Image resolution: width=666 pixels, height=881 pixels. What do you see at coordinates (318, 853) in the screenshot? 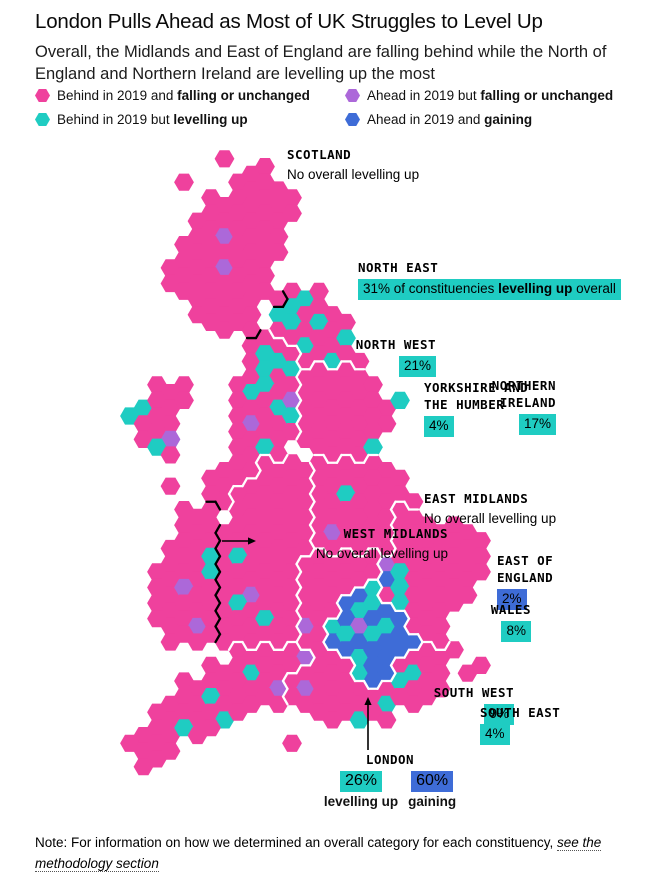
I see `methodology-link: see the methodology section` at bounding box center [318, 853].